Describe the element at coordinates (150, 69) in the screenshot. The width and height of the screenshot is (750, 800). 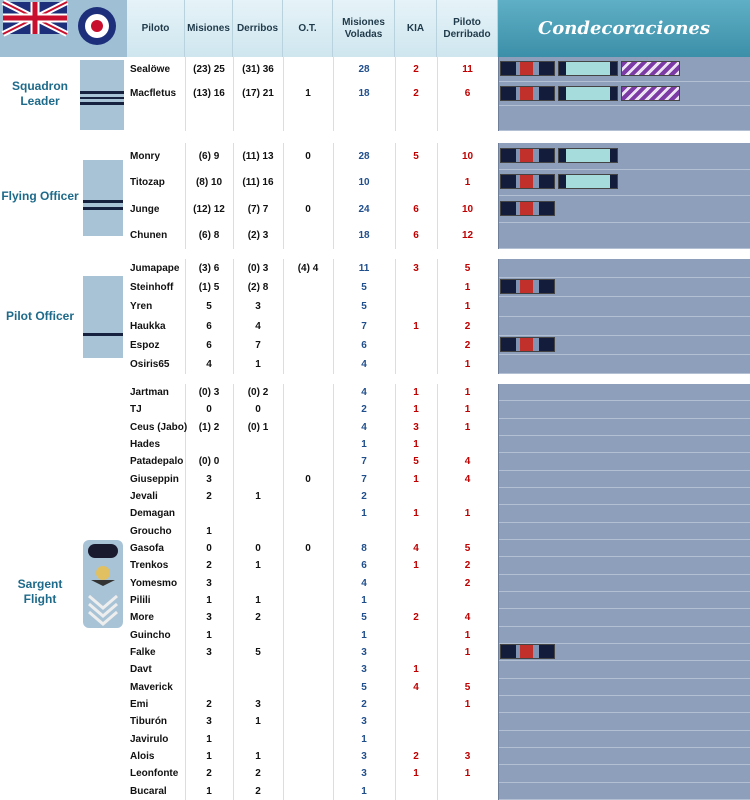
I see `pilot-name: Sealöwe` at that location.